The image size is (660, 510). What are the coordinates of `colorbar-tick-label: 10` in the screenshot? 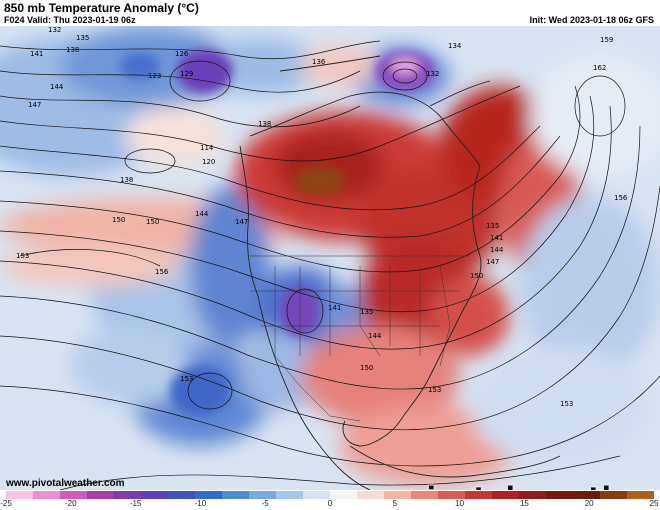 It's located at (460, 503).